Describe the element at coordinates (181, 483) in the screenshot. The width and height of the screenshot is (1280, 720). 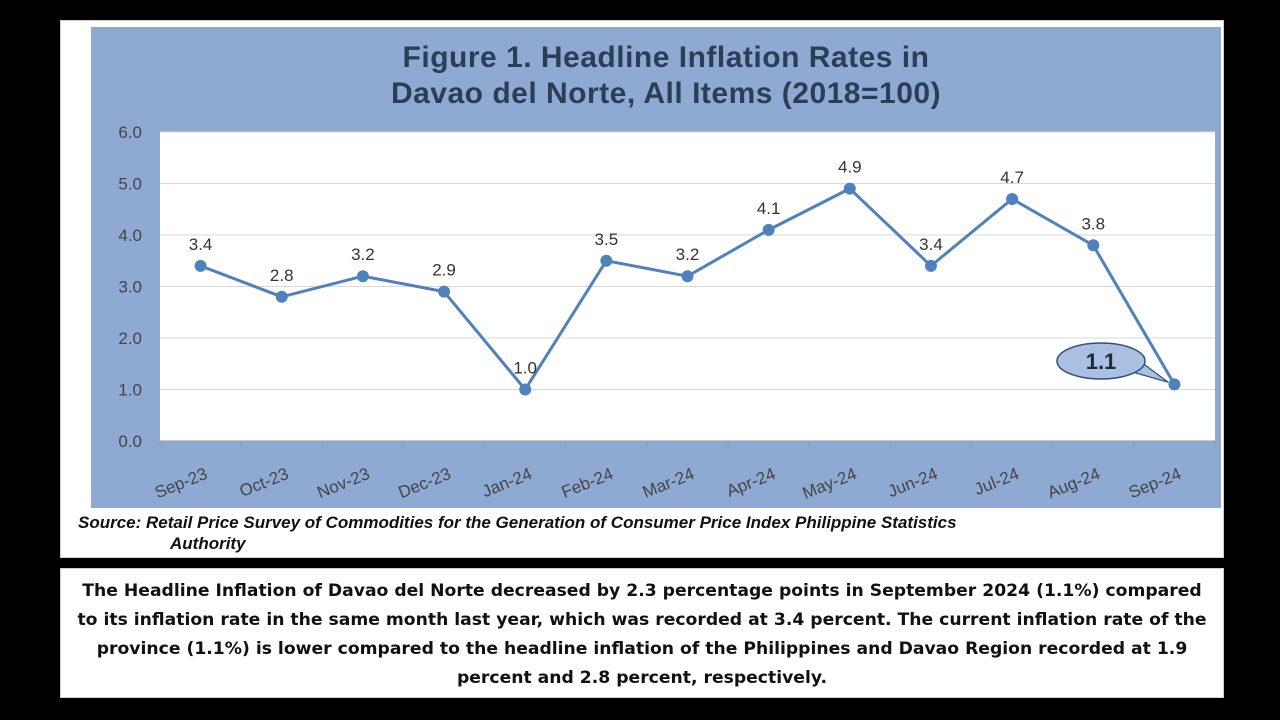
I see `x-tick-label: Sep-23` at that location.